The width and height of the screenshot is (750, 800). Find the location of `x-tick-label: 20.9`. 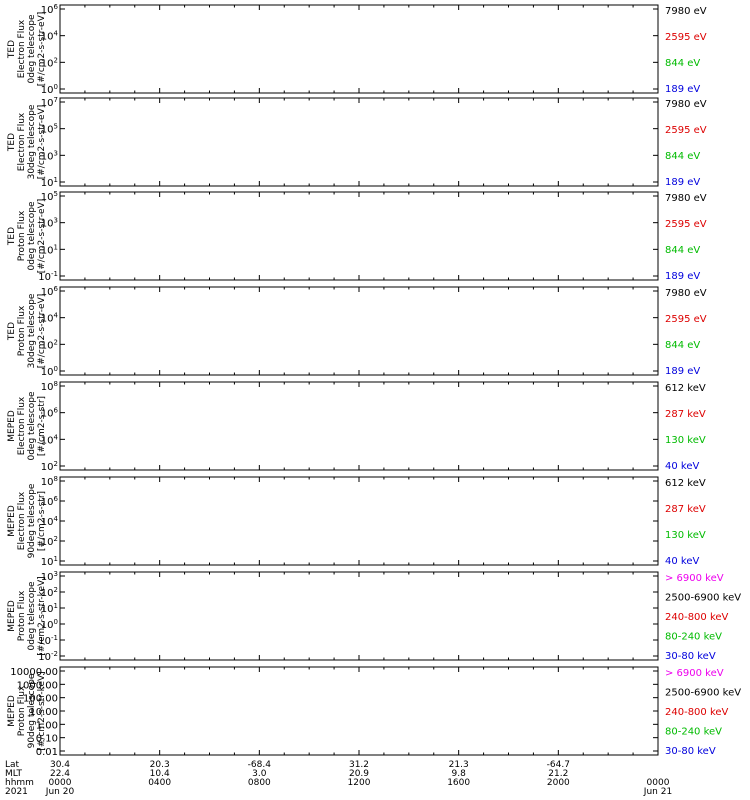

x-tick-label: 20.9 is located at coordinates (359, 774).